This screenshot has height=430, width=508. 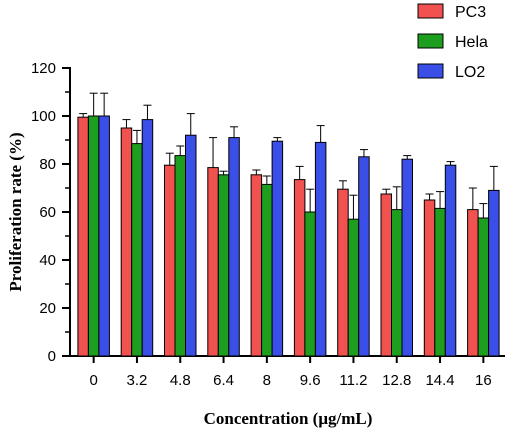 What do you see at coordinates (353, 380) in the screenshot?
I see `x-tick-label: 11.2` at bounding box center [353, 380].